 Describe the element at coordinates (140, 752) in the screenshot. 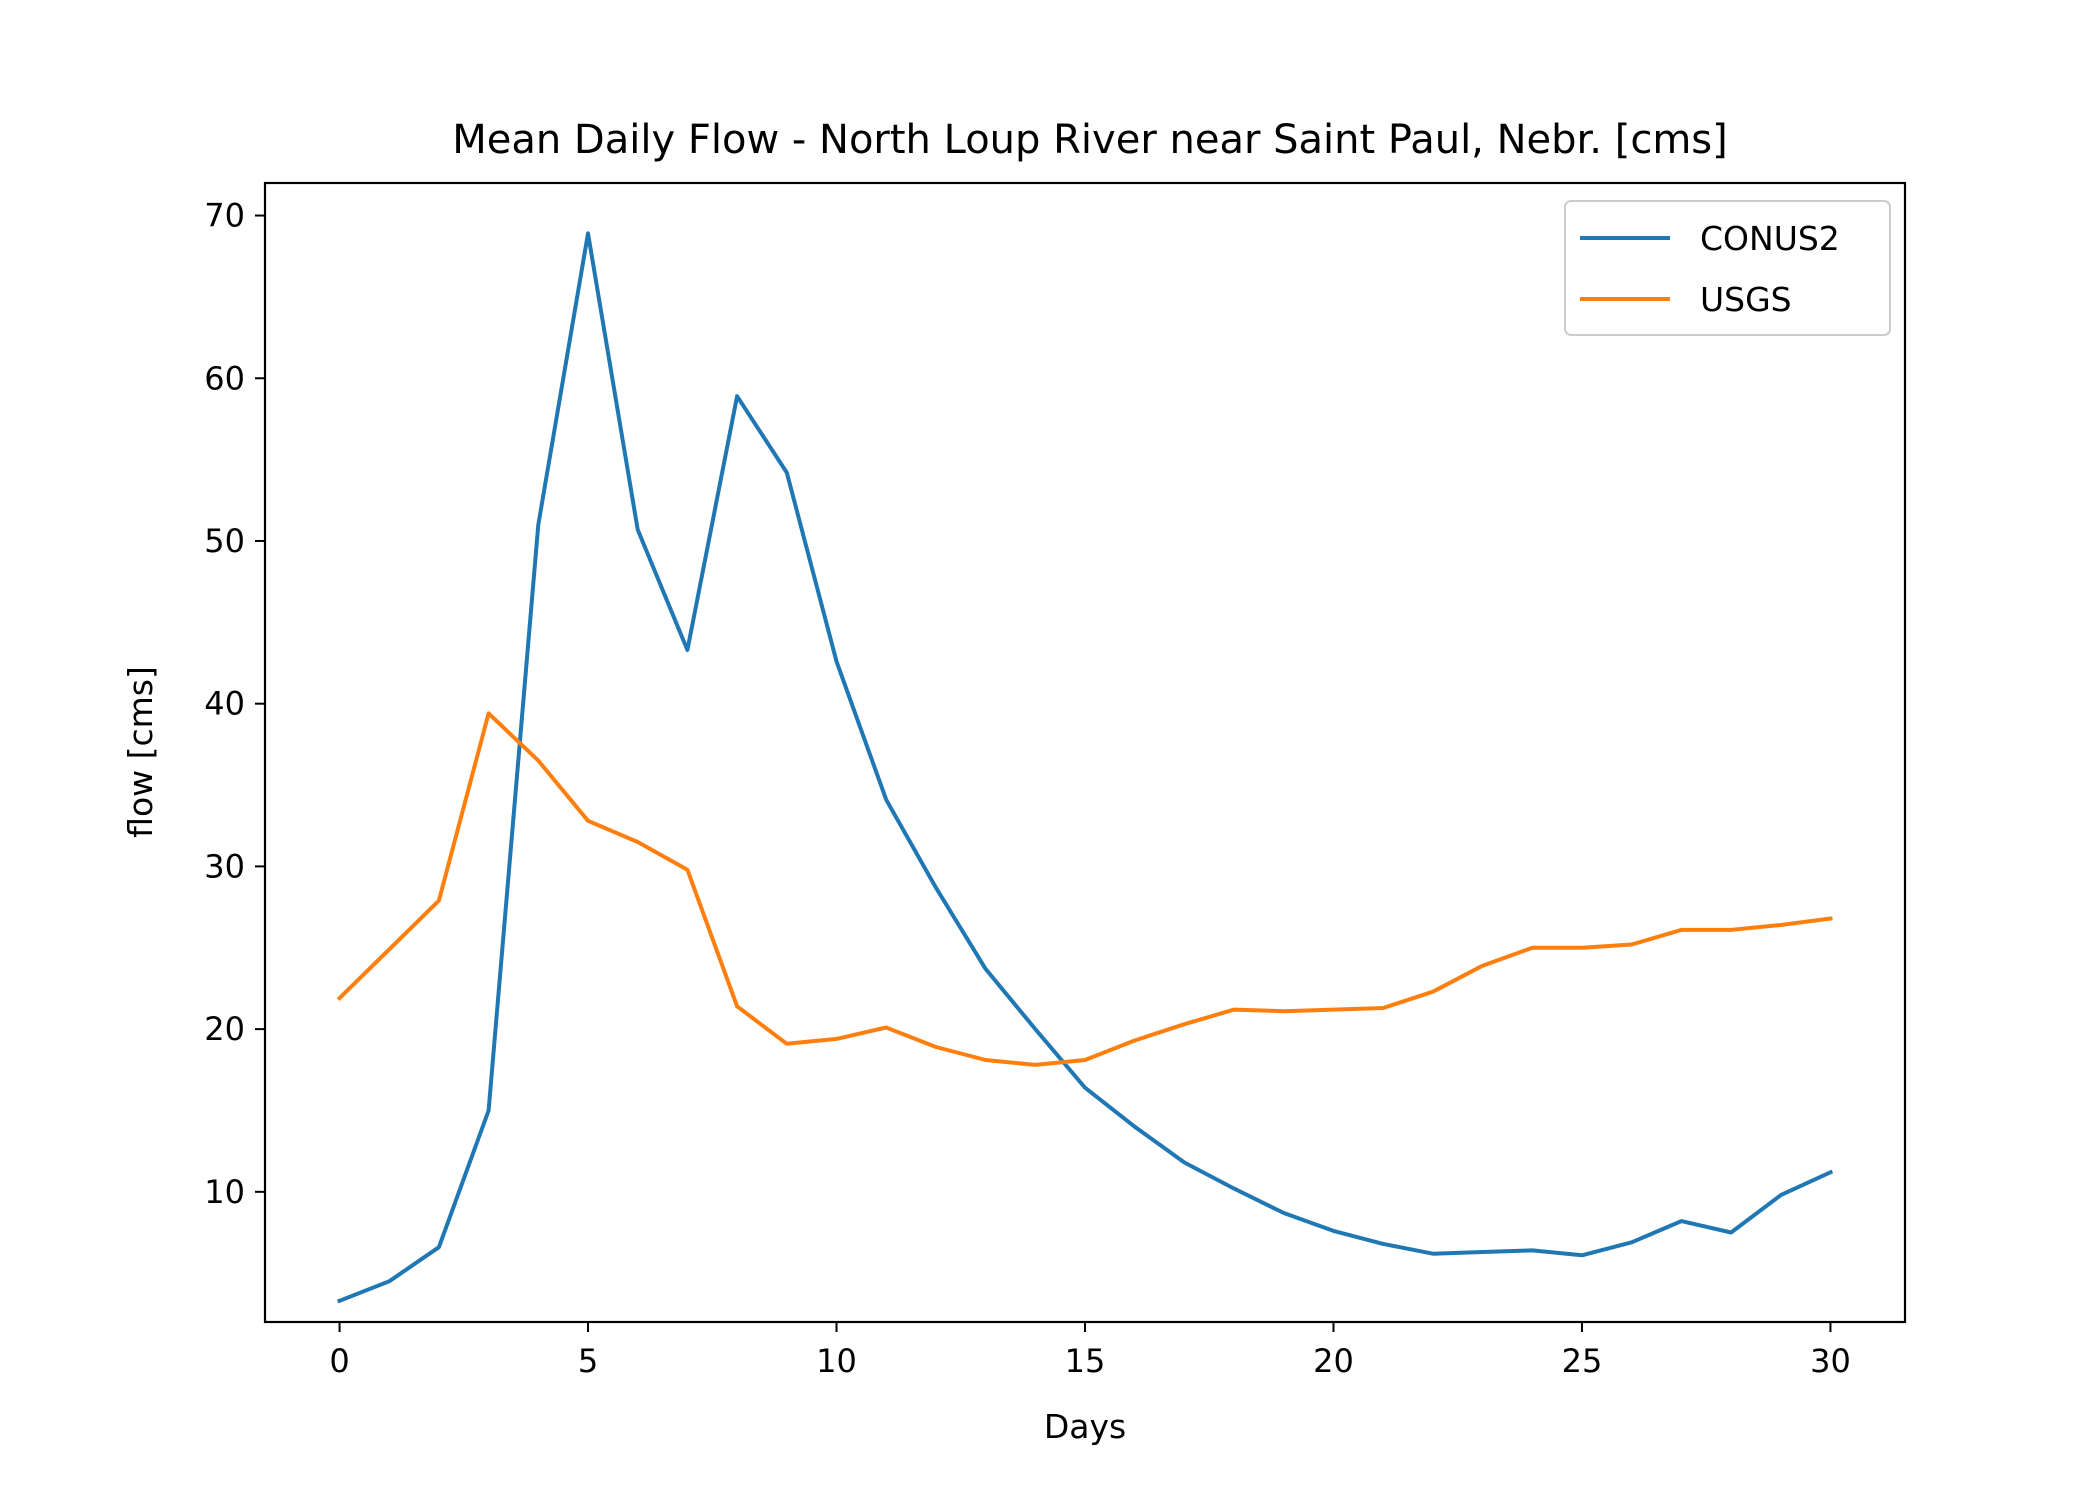

I see `y-axis-label: flow [cms]` at that location.